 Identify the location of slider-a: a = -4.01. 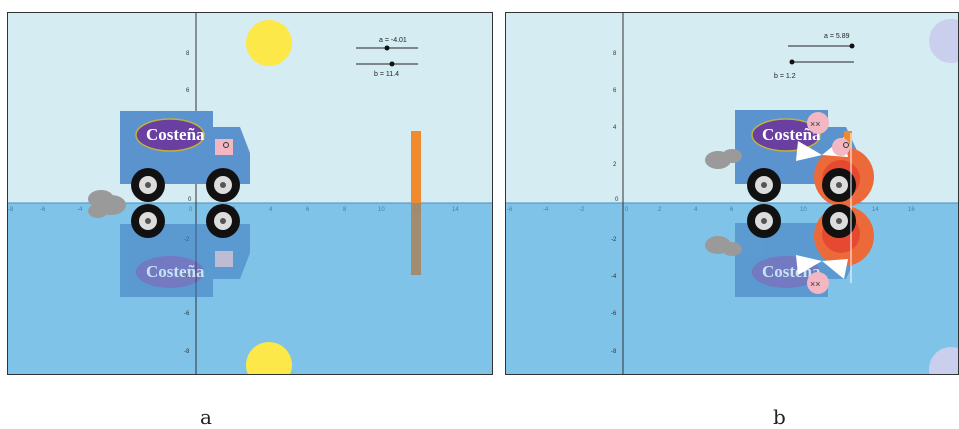
(387, 44).